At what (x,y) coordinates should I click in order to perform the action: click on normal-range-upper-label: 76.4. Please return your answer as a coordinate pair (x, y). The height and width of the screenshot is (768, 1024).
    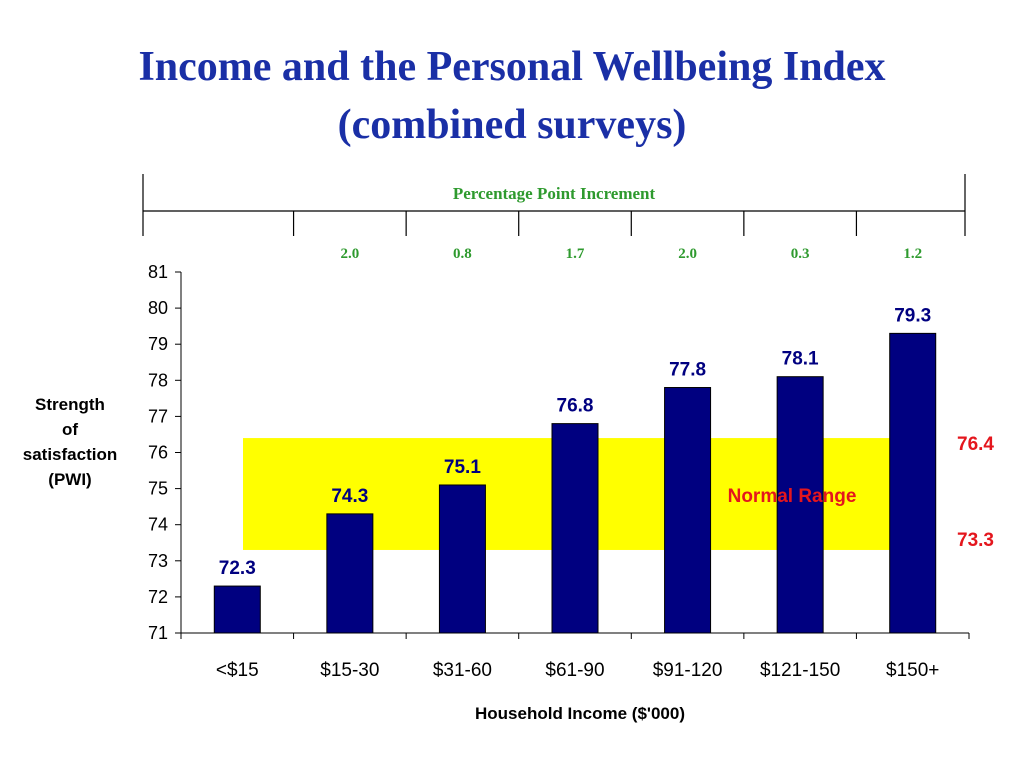
    Looking at the image, I should click on (975, 444).